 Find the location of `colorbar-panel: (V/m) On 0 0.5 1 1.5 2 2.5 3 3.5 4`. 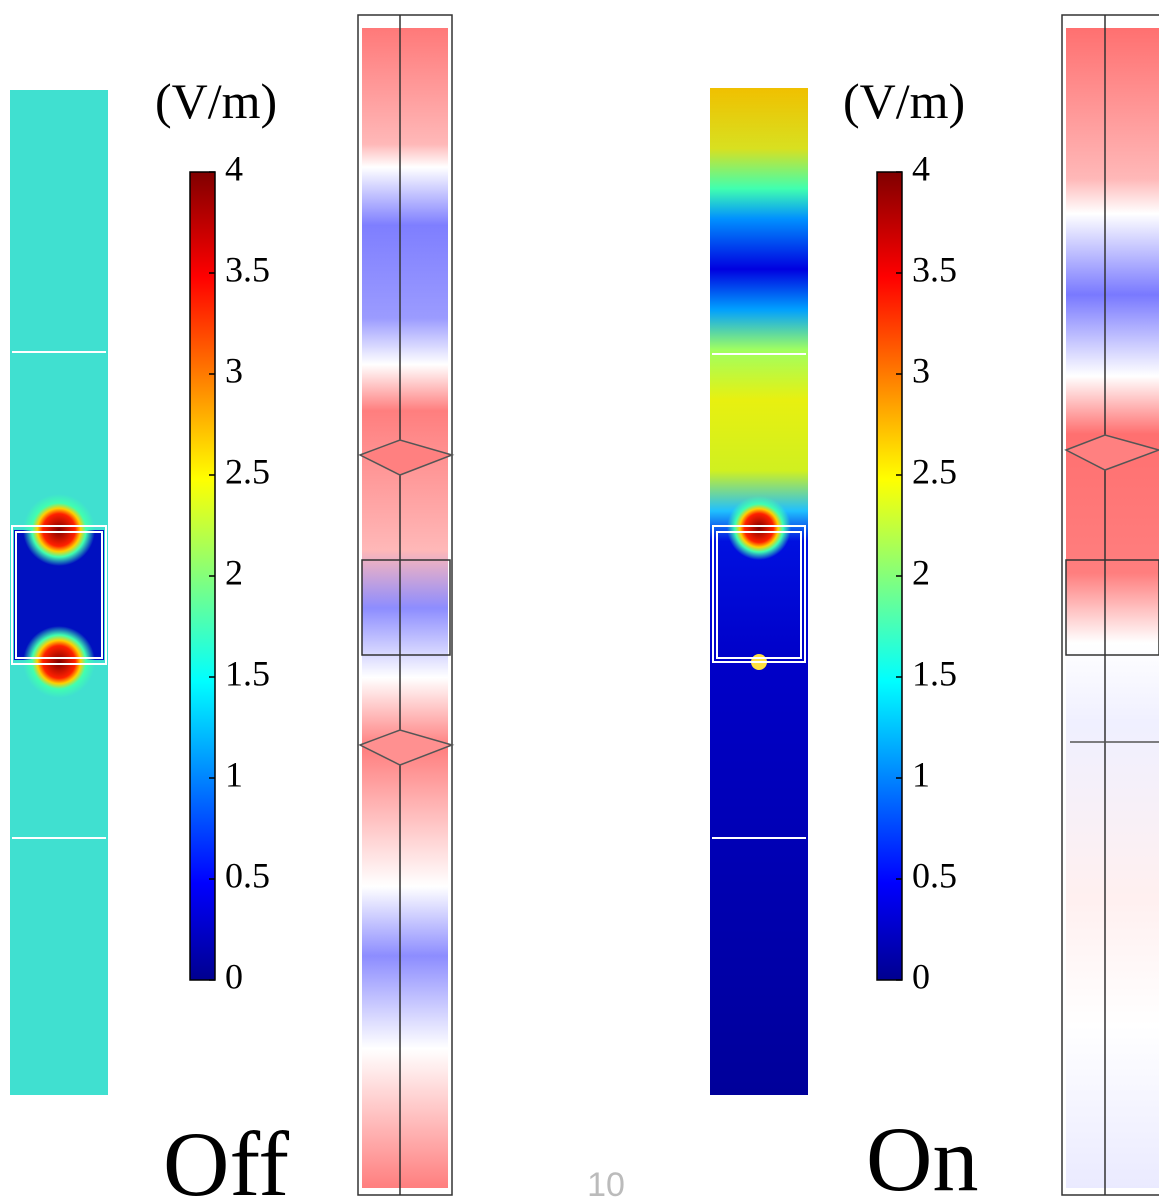

colorbar-panel: (V/m) On 0 0.5 1 1.5 2 2.5 3 3.5 4 is located at coordinates (910, 636).